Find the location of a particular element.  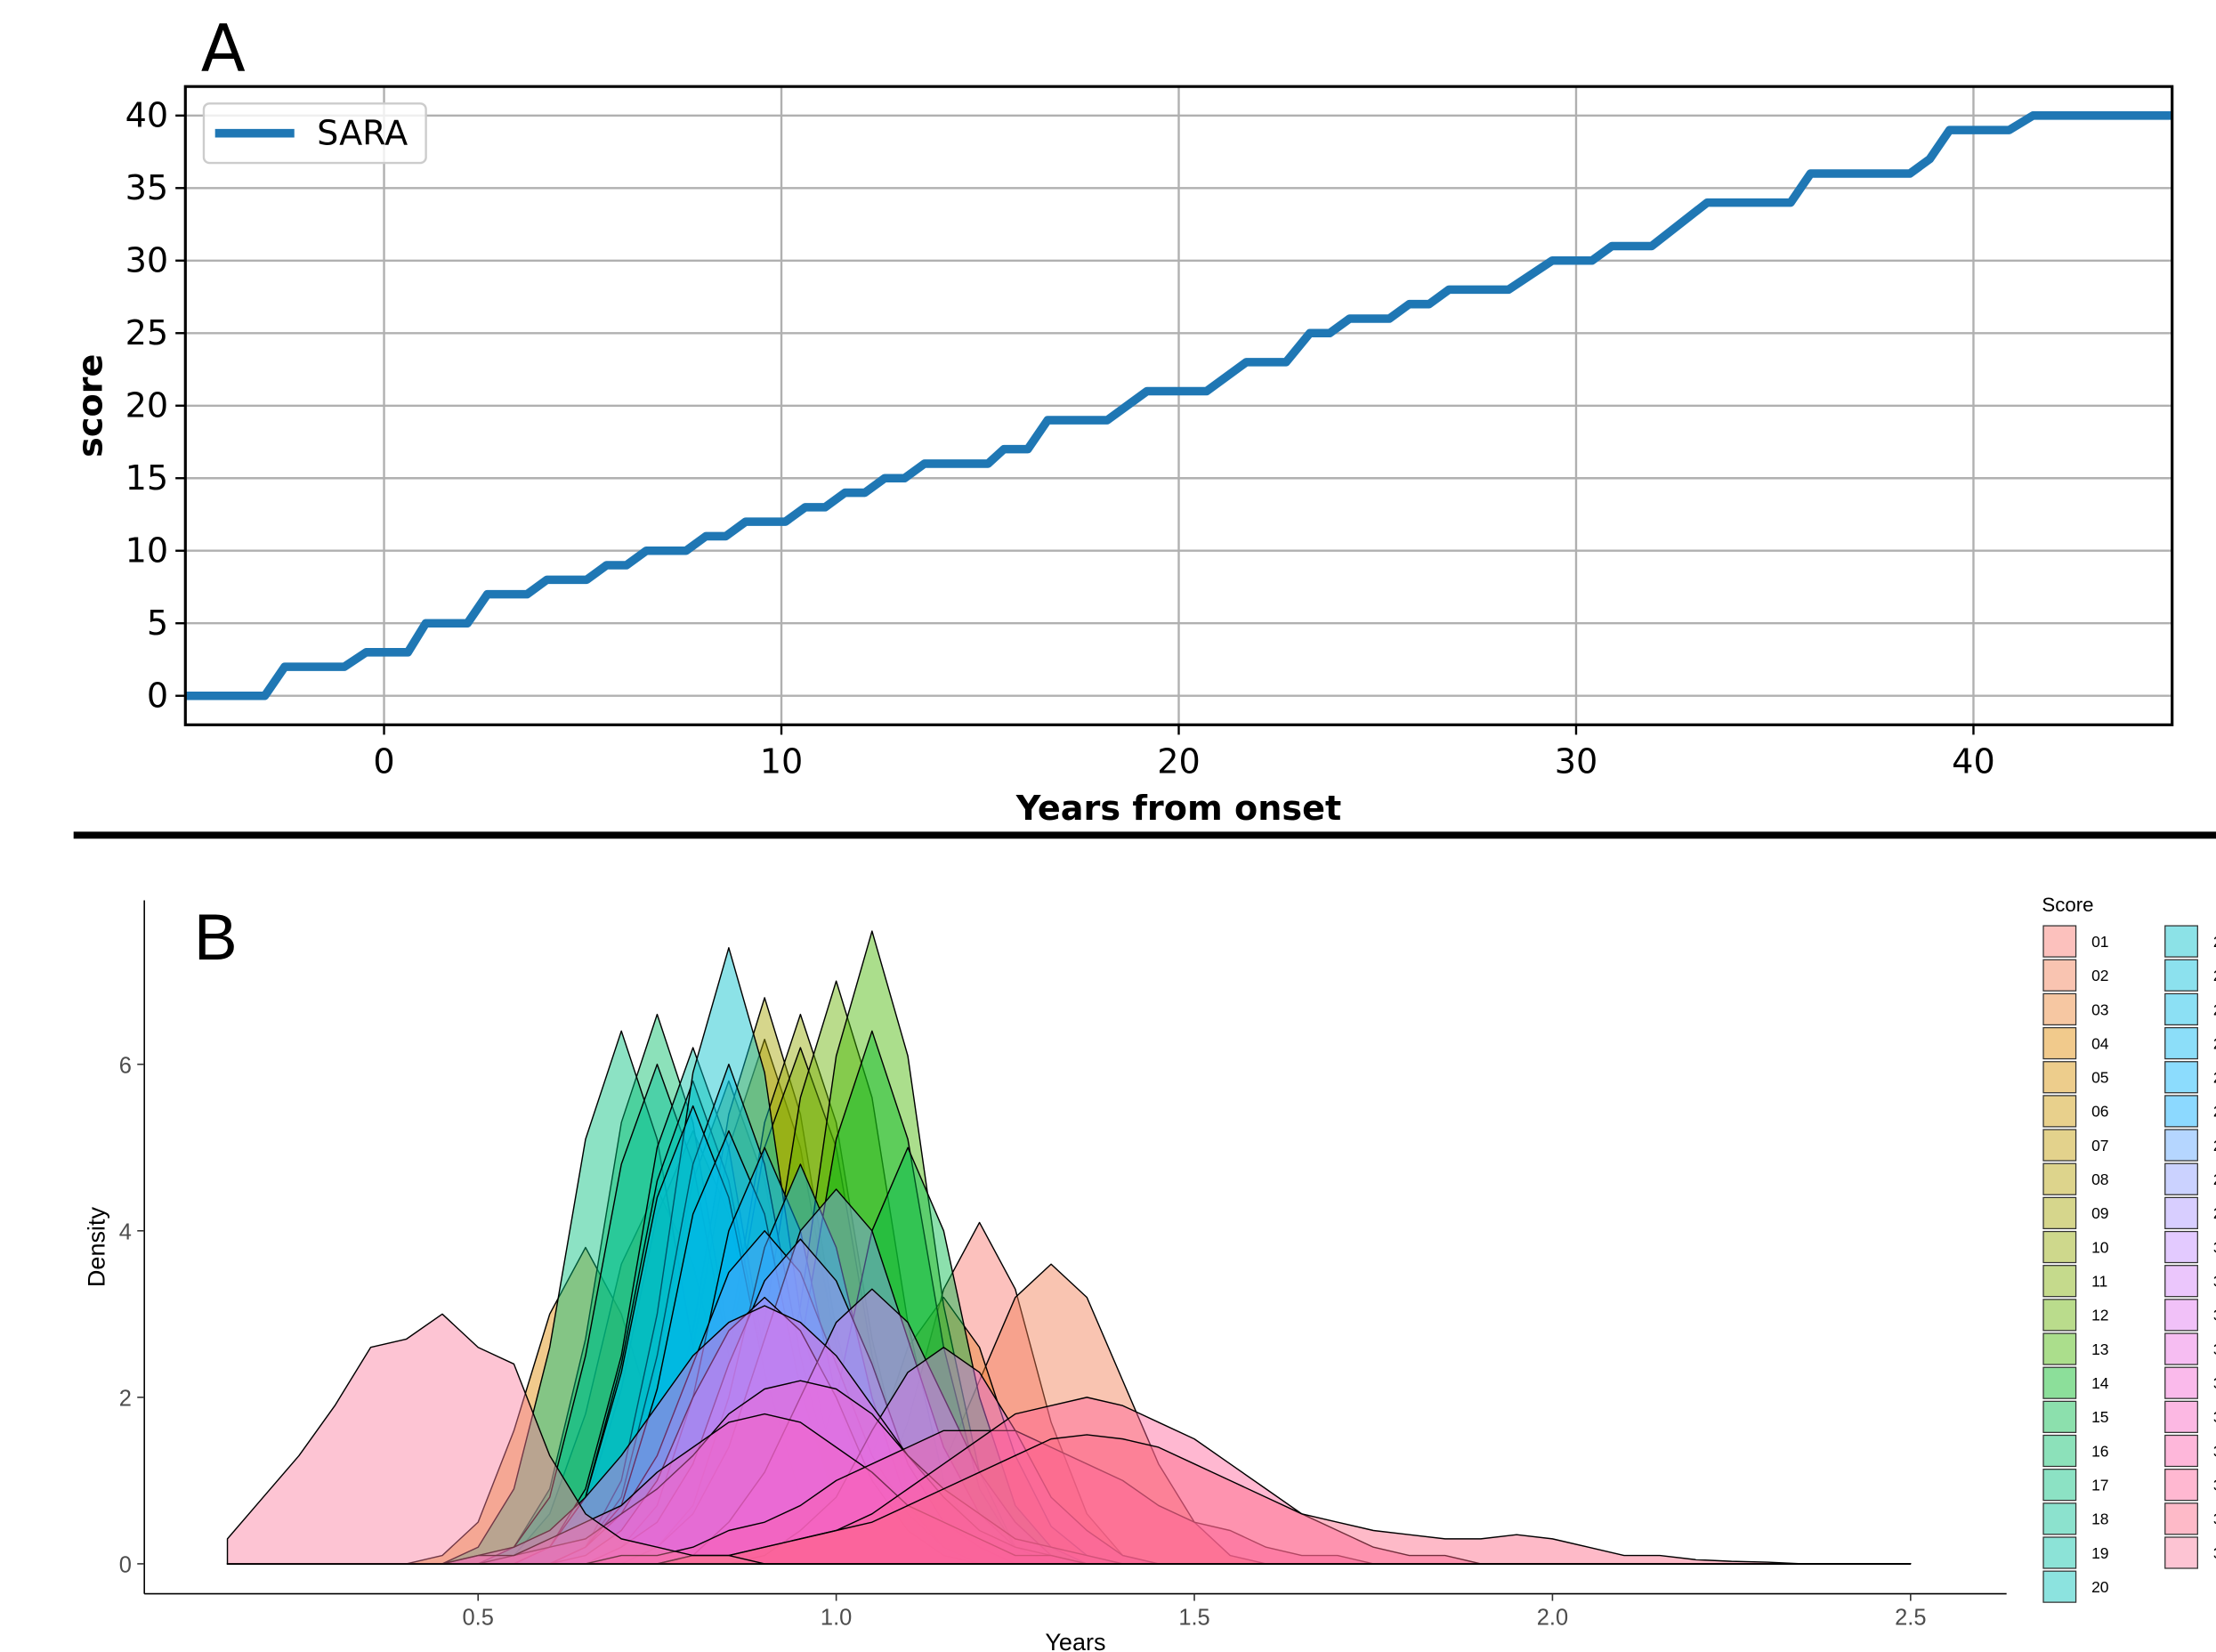

legend-label: SARA is located at coordinates (362, 132).